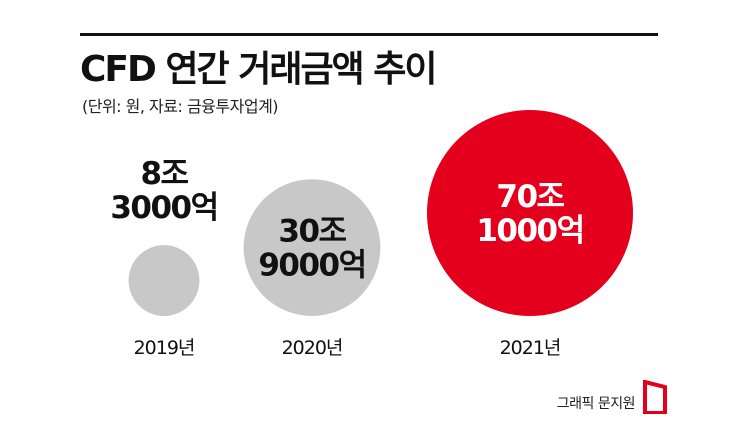  What do you see at coordinates (655, 397) in the screenshot?
I see `publisher-logo-icon` at bounding box center [655, 397].